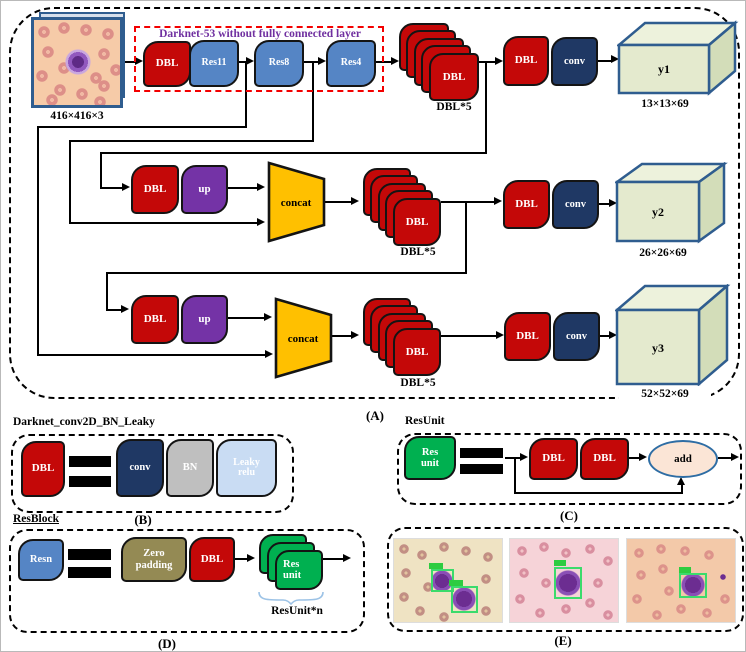 This screenshot has height=652, width=746. Describe the element at coordinates (41, 560) in the screenshot. I see `block-resn: Resn` at that location.